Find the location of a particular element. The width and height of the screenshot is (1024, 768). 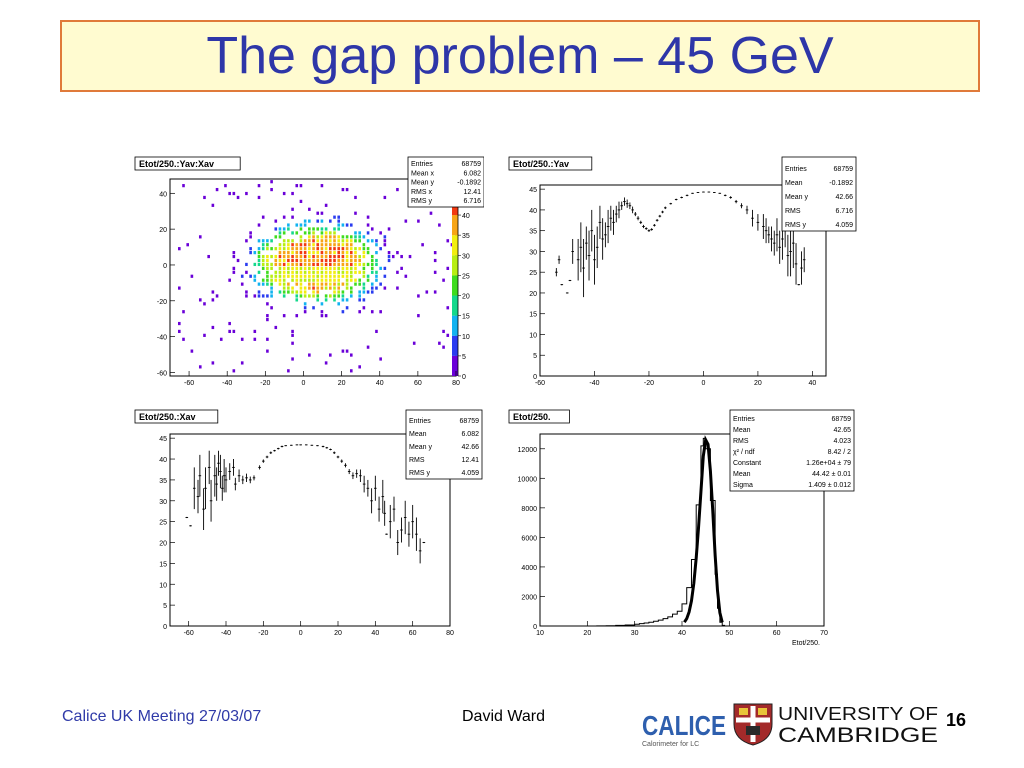

color-scale-segment is located at coordinates (455, 285).